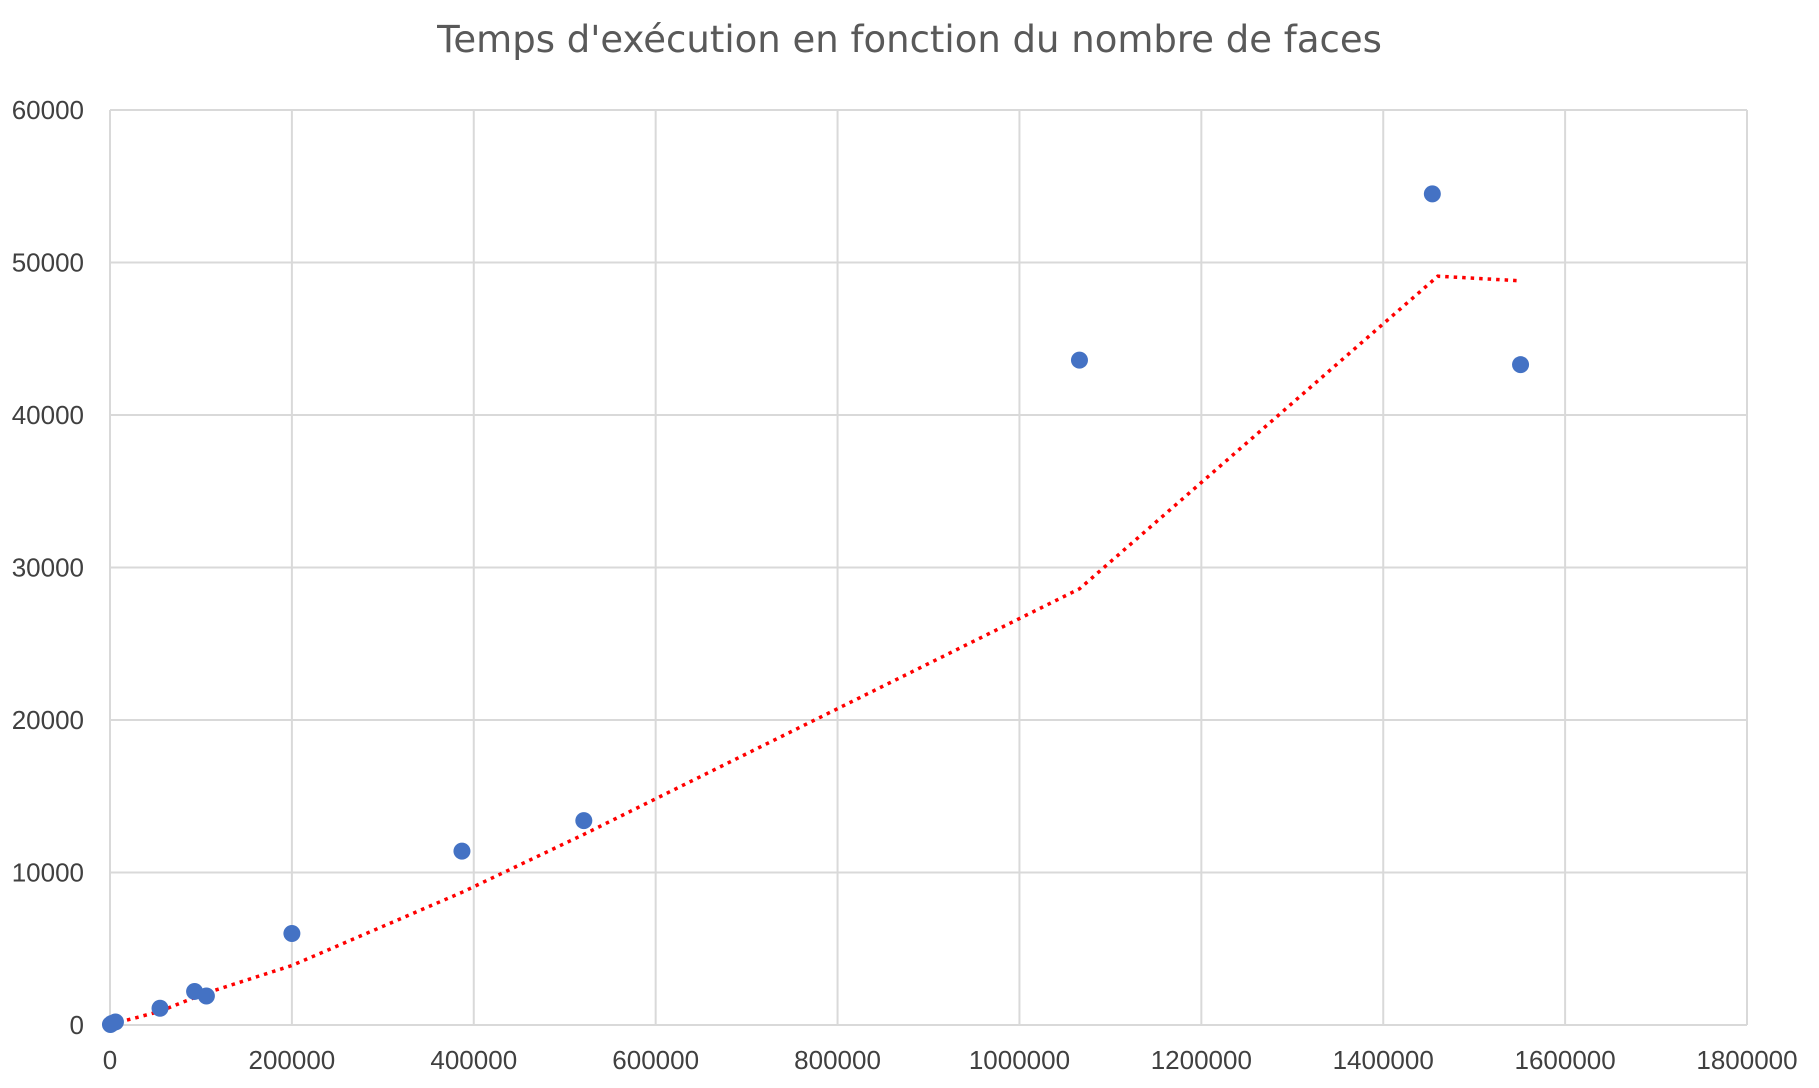 This screenshot has width=1819, height=1088. What do you see at coordinates (48, 720) in the screenshot?
I see `y-tick-label: 20000` at bounding box center [48, 720].